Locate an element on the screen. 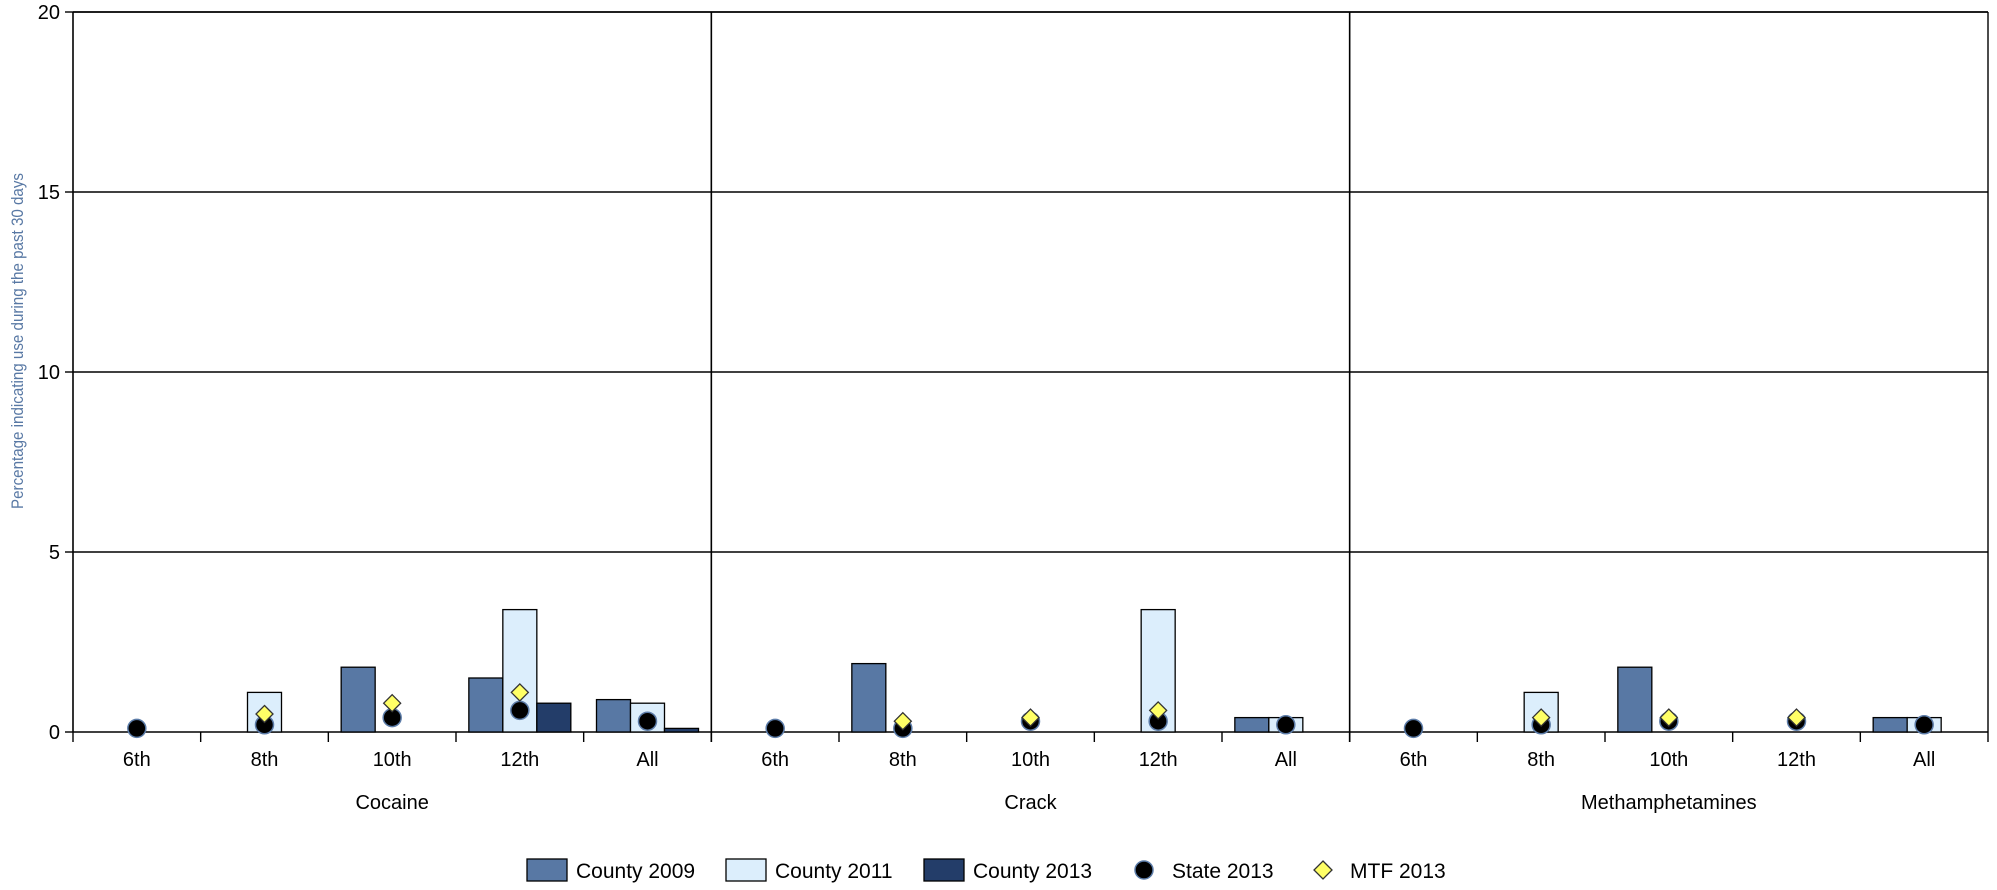 The width and height of the screenshot is (1997, 890). legend-item: County 2011 is located at coordinates (809, 870).